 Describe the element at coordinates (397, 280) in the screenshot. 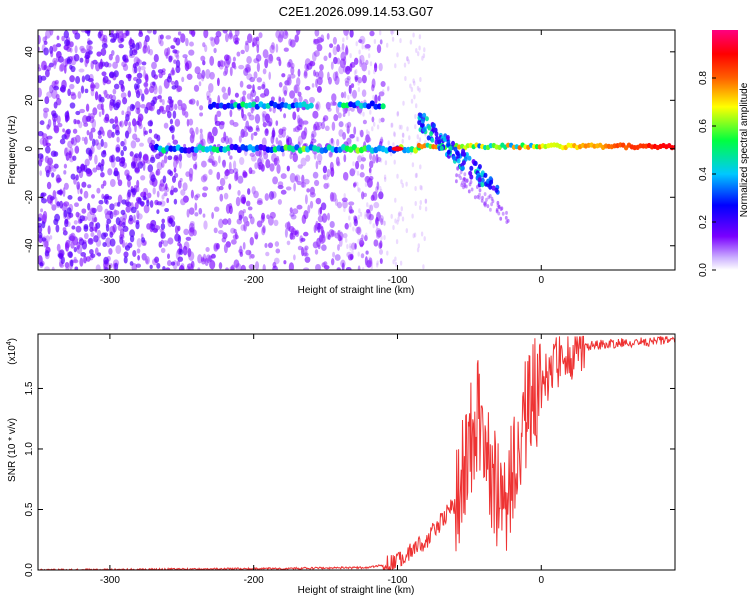

I see `x-tick-label: -100` at that location.